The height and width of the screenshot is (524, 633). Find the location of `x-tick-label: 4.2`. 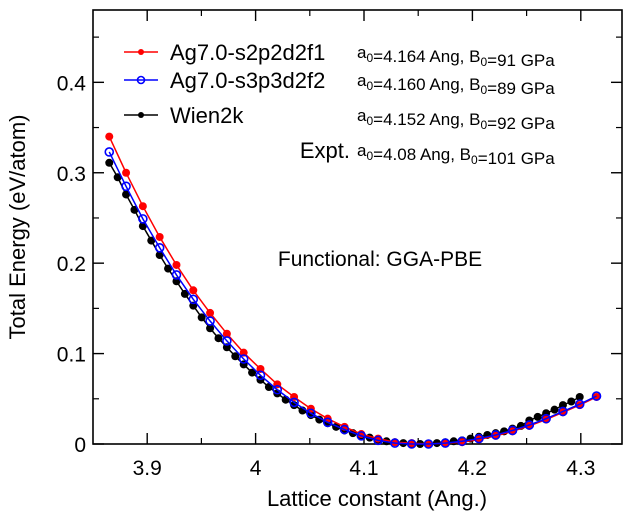

x-tick-label: 4.2 is located at coordinates (472, 468).